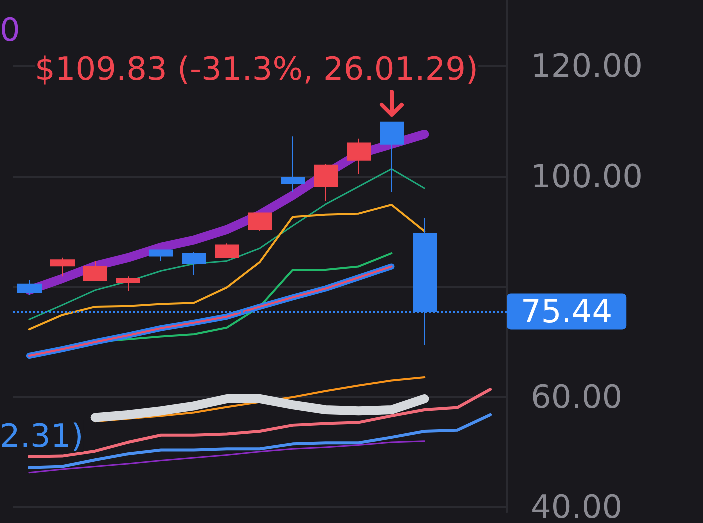 The width and height of the screenshot is (703, 523). Describe the element at coordinates (567, 311) in the screenshot. I see `ref-line-label: 75.44` at that location.